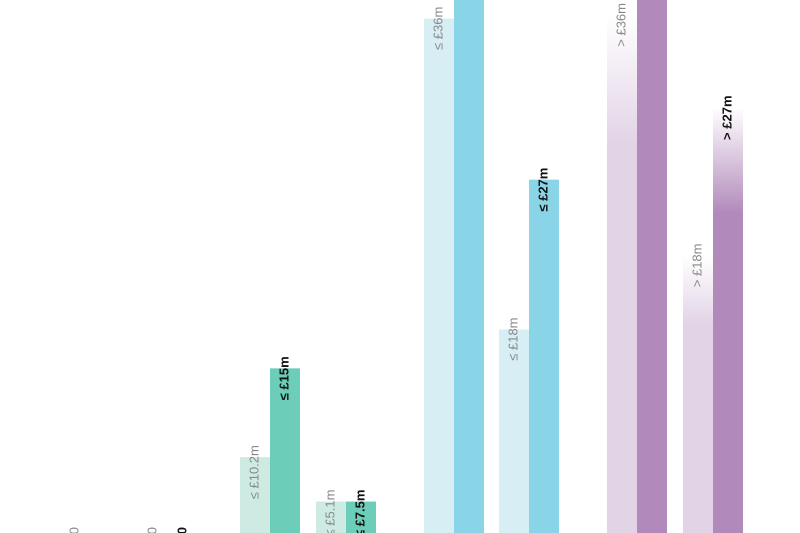  I want to click on bar-g5-series2, so click(469, 266).